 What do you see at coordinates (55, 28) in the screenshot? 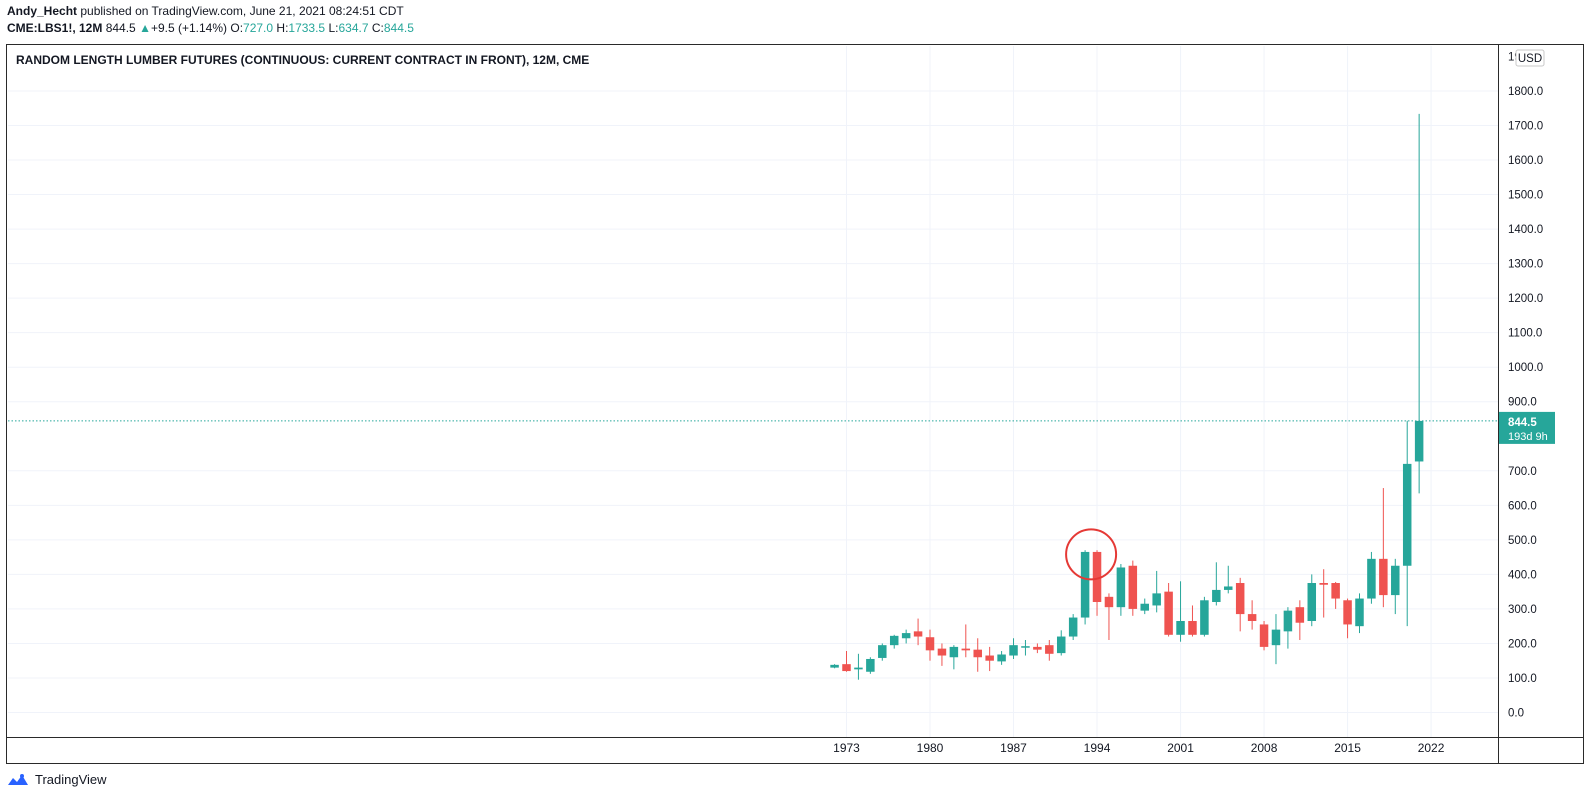
I see `symbol-label: CME:LBS1!, 12M` at bounding box center [55, 28].